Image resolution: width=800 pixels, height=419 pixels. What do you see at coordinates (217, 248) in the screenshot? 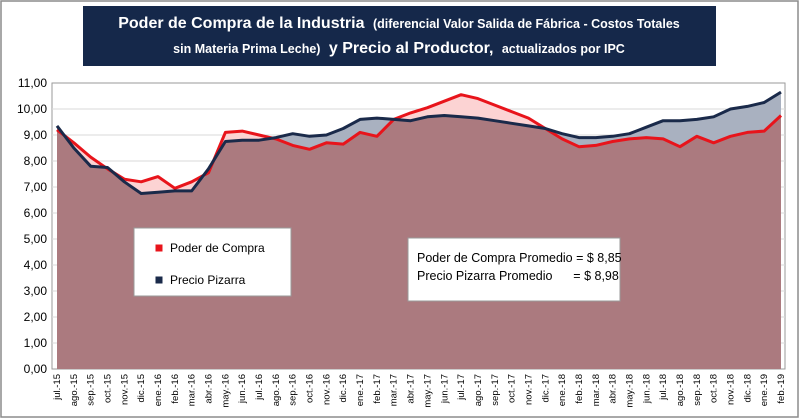
I see `legend-label-poder: Poder de Compra` at bounding box center [217, 248].